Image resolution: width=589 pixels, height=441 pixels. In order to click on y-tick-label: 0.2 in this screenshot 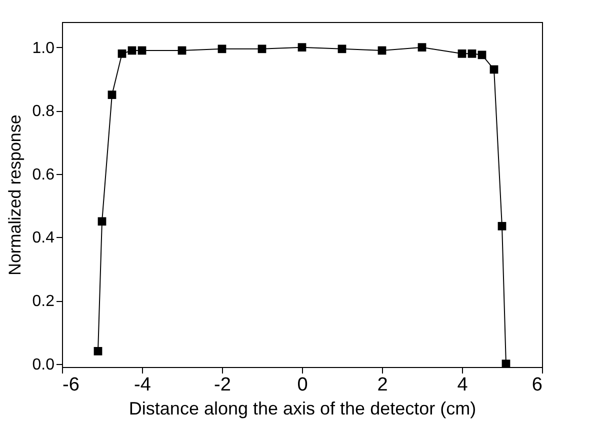, I will do `click(43, 301)`.